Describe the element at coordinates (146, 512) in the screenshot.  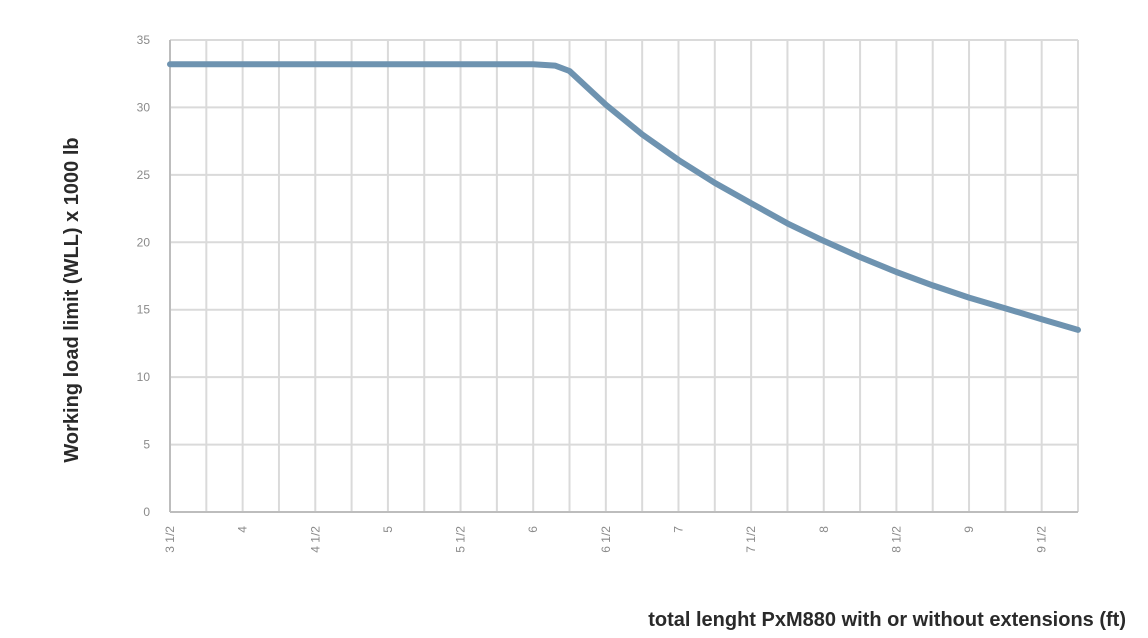
I see `y-tick-label: 0` at that location.